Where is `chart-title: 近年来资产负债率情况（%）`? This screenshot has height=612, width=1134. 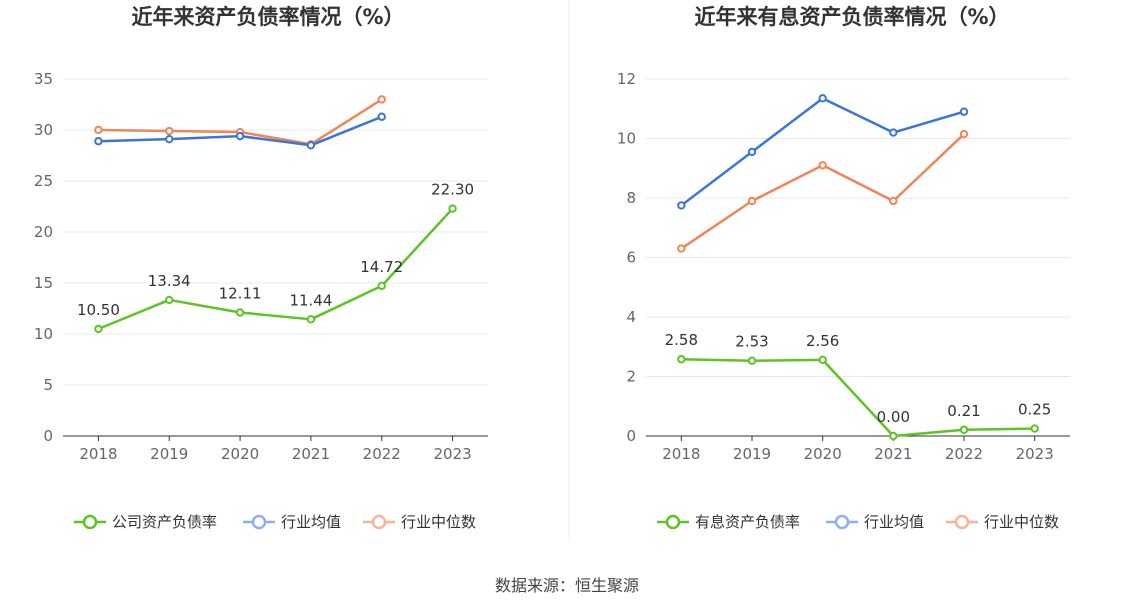
chart-title: 近年来资产负债率情况（%） is located at coordinates (267, 17).